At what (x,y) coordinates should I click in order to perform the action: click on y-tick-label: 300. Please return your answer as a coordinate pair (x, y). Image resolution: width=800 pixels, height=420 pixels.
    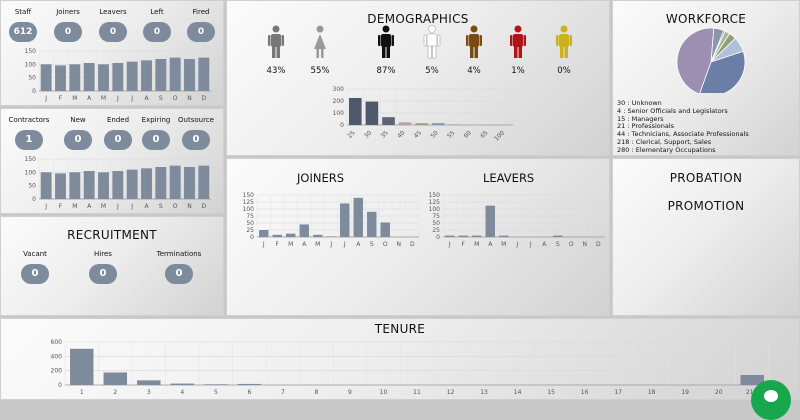
    Looking at the image, I should click on (339, 89).